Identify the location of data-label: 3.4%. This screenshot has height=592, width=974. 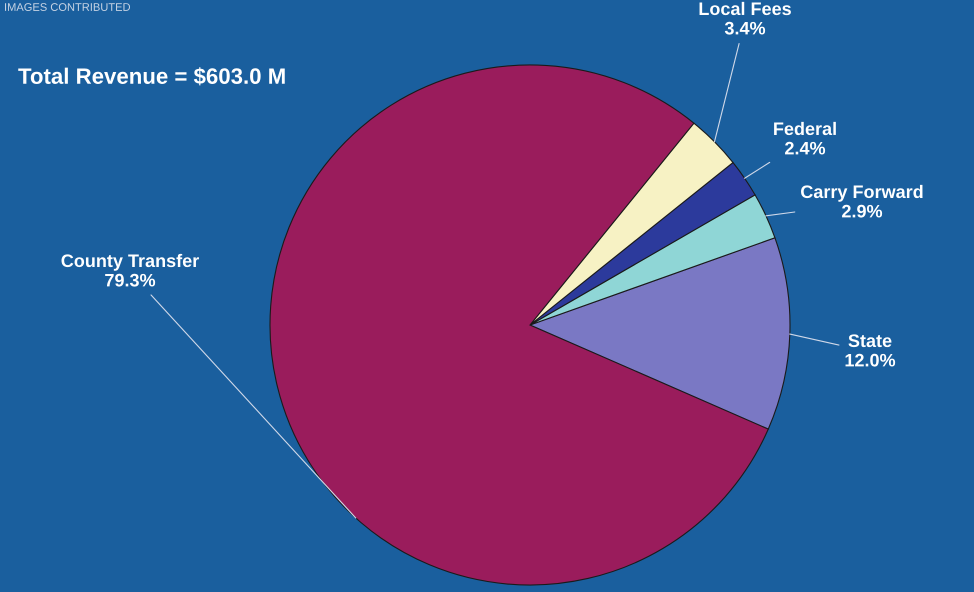
(745, 28).